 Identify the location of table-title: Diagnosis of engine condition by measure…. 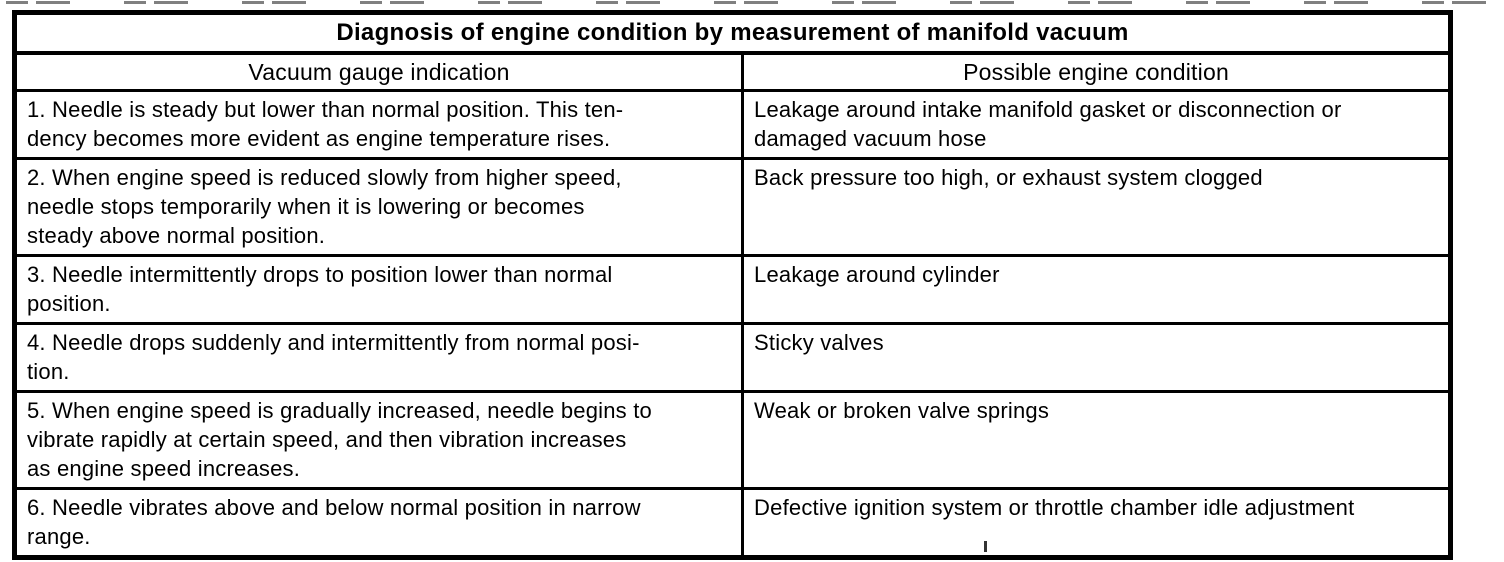
(732, 32).